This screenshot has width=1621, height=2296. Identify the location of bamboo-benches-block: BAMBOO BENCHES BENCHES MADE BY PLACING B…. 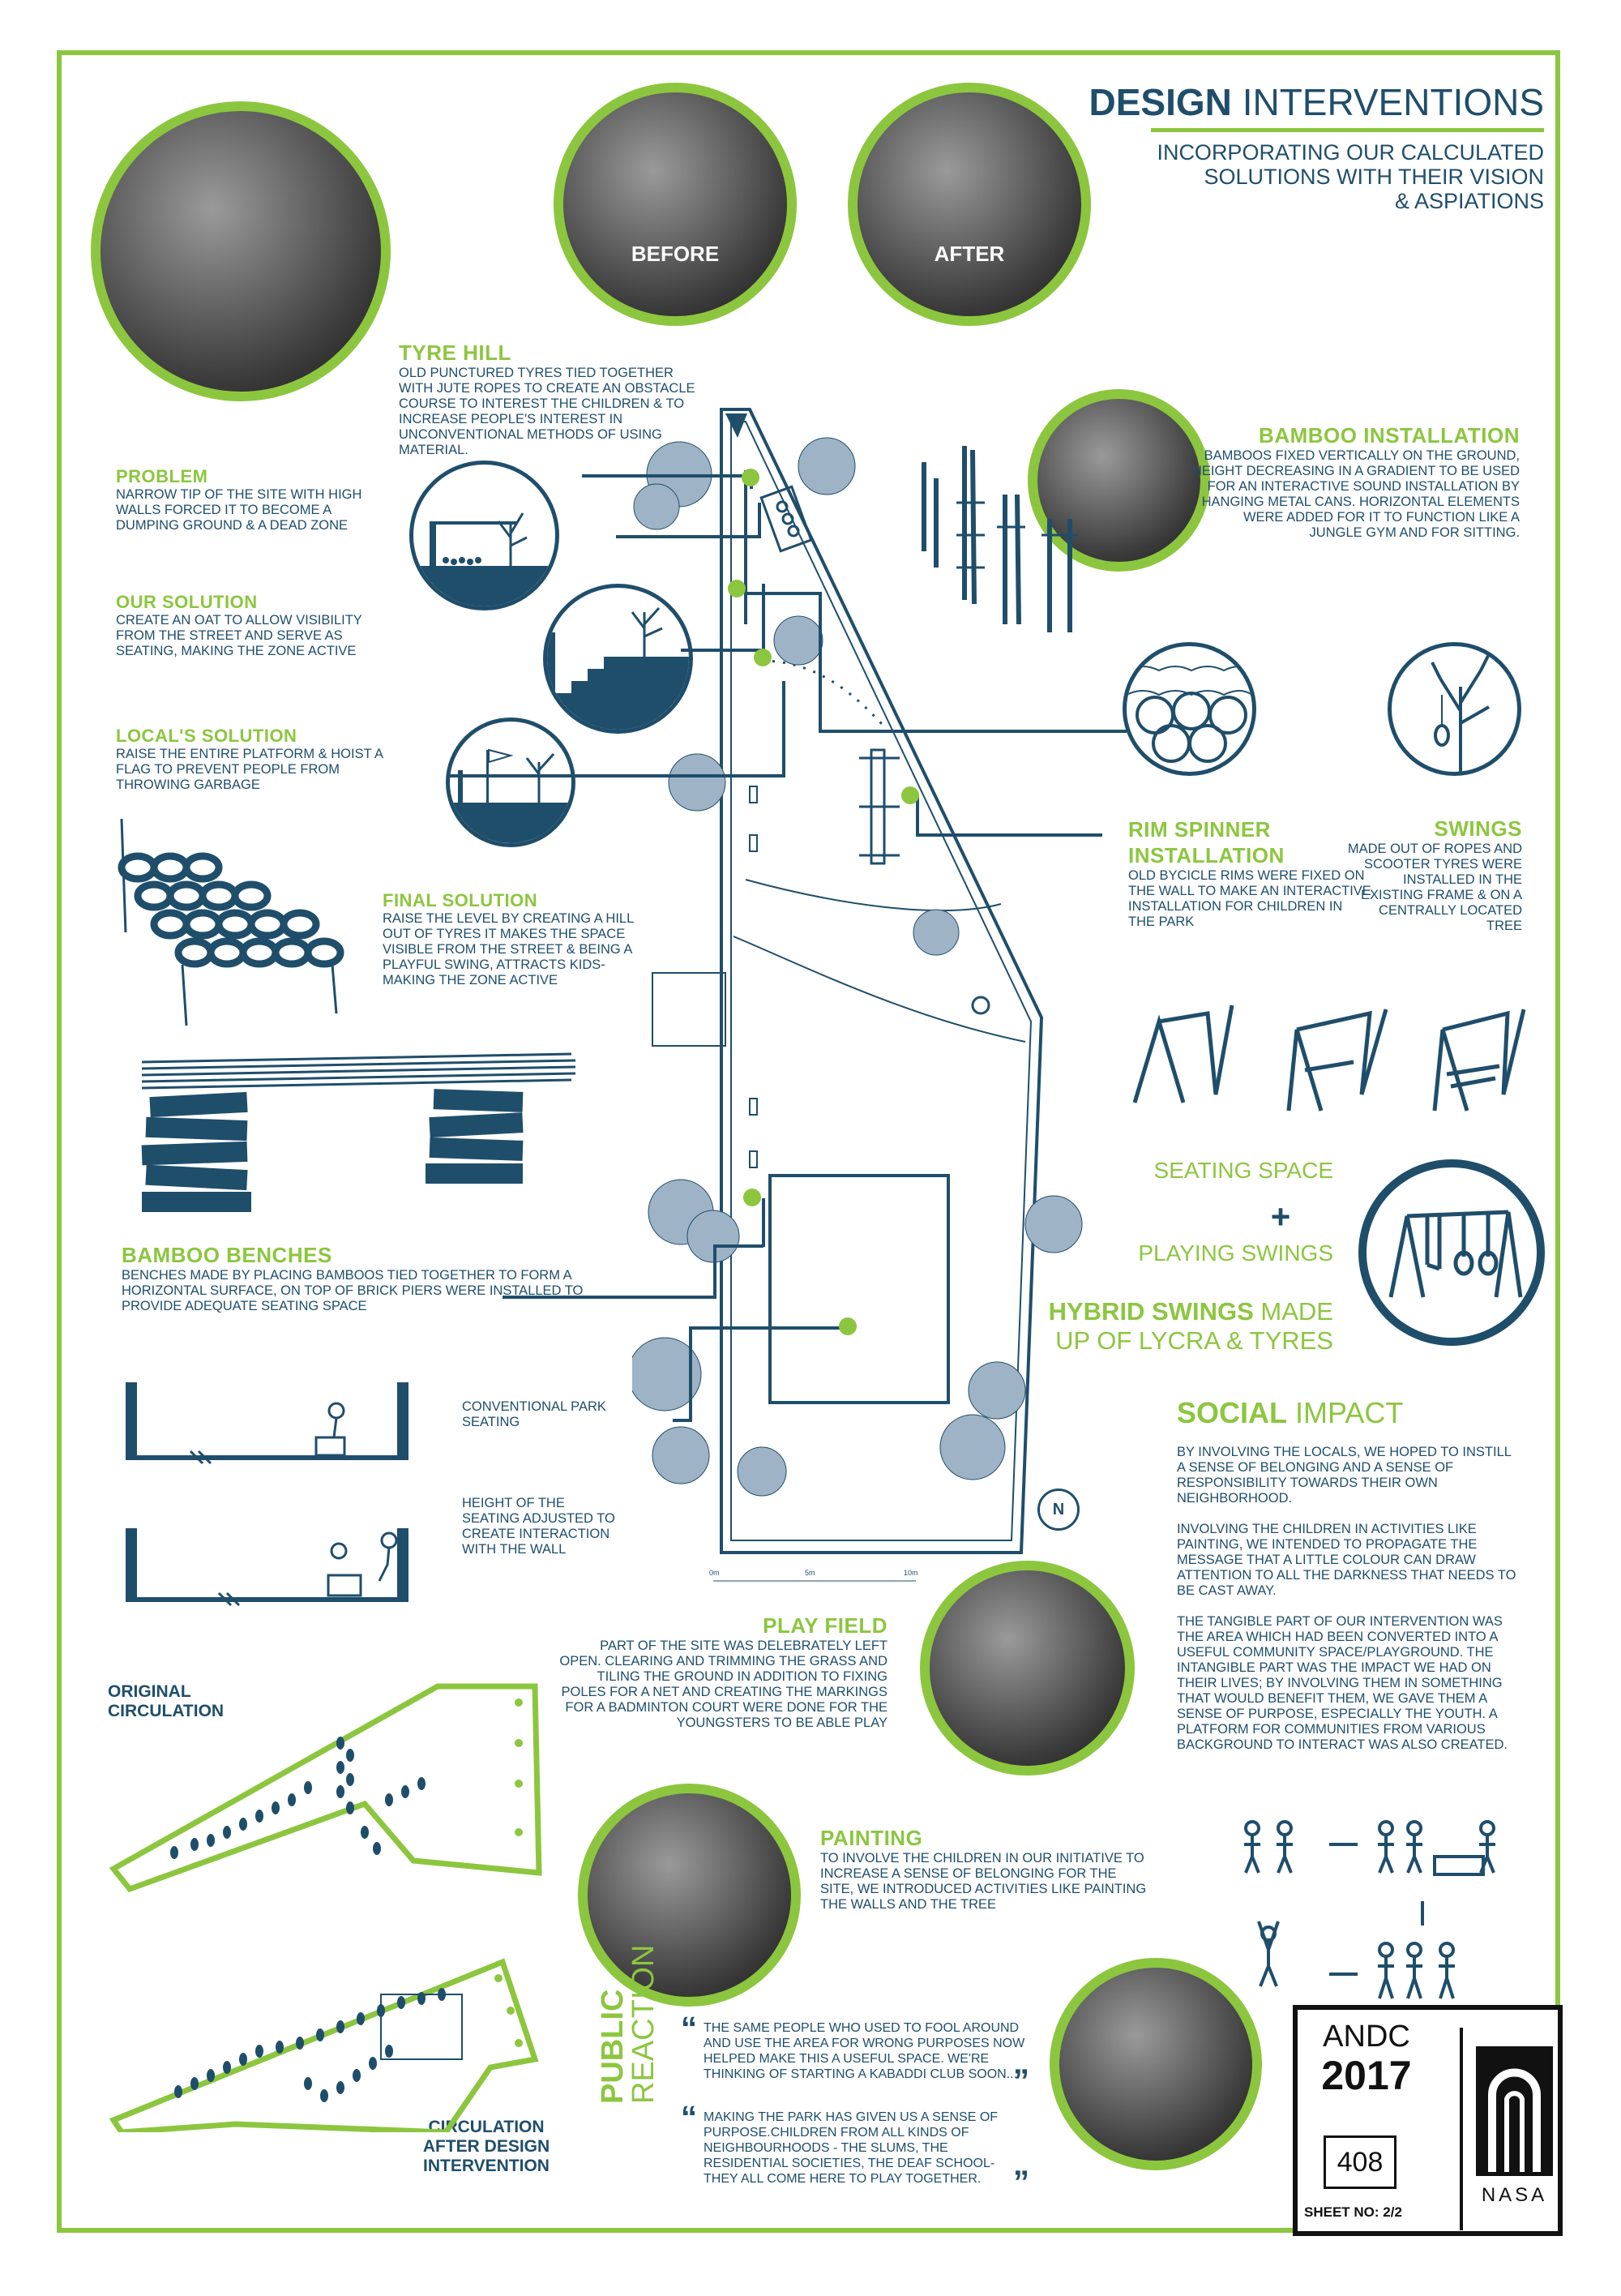
(365, 1279).